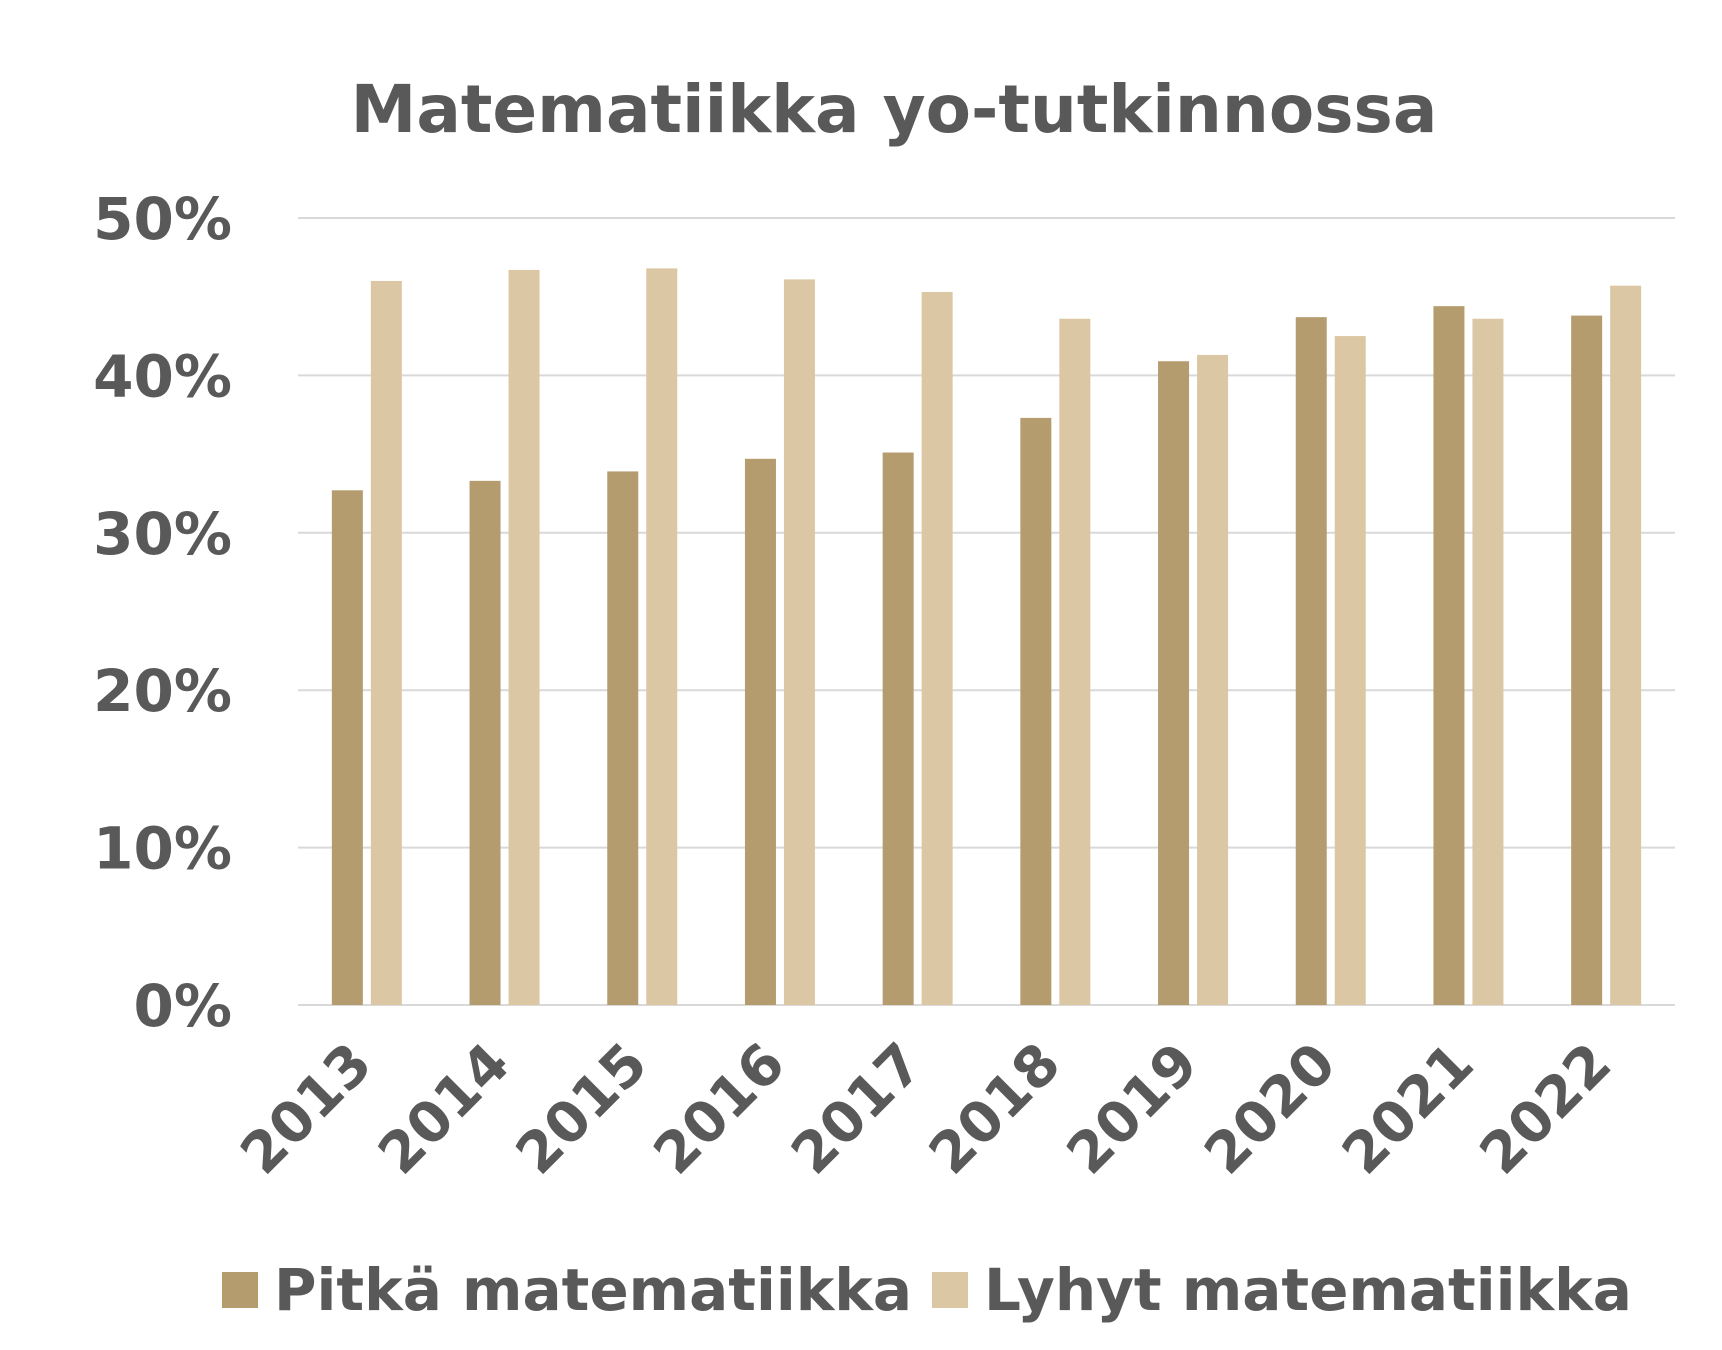 The width and height of the screenshot is (1722, 1350). What do you see at coordinates (347, 747) in the screenshot?
I see `bar-pitka-2013` at bounding box center [347, 747].